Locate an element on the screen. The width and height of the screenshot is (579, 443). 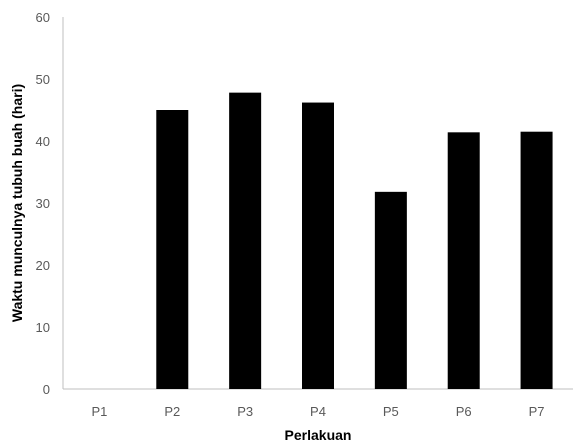
x-tick-label: P2 is located at coordinates (172, 411).